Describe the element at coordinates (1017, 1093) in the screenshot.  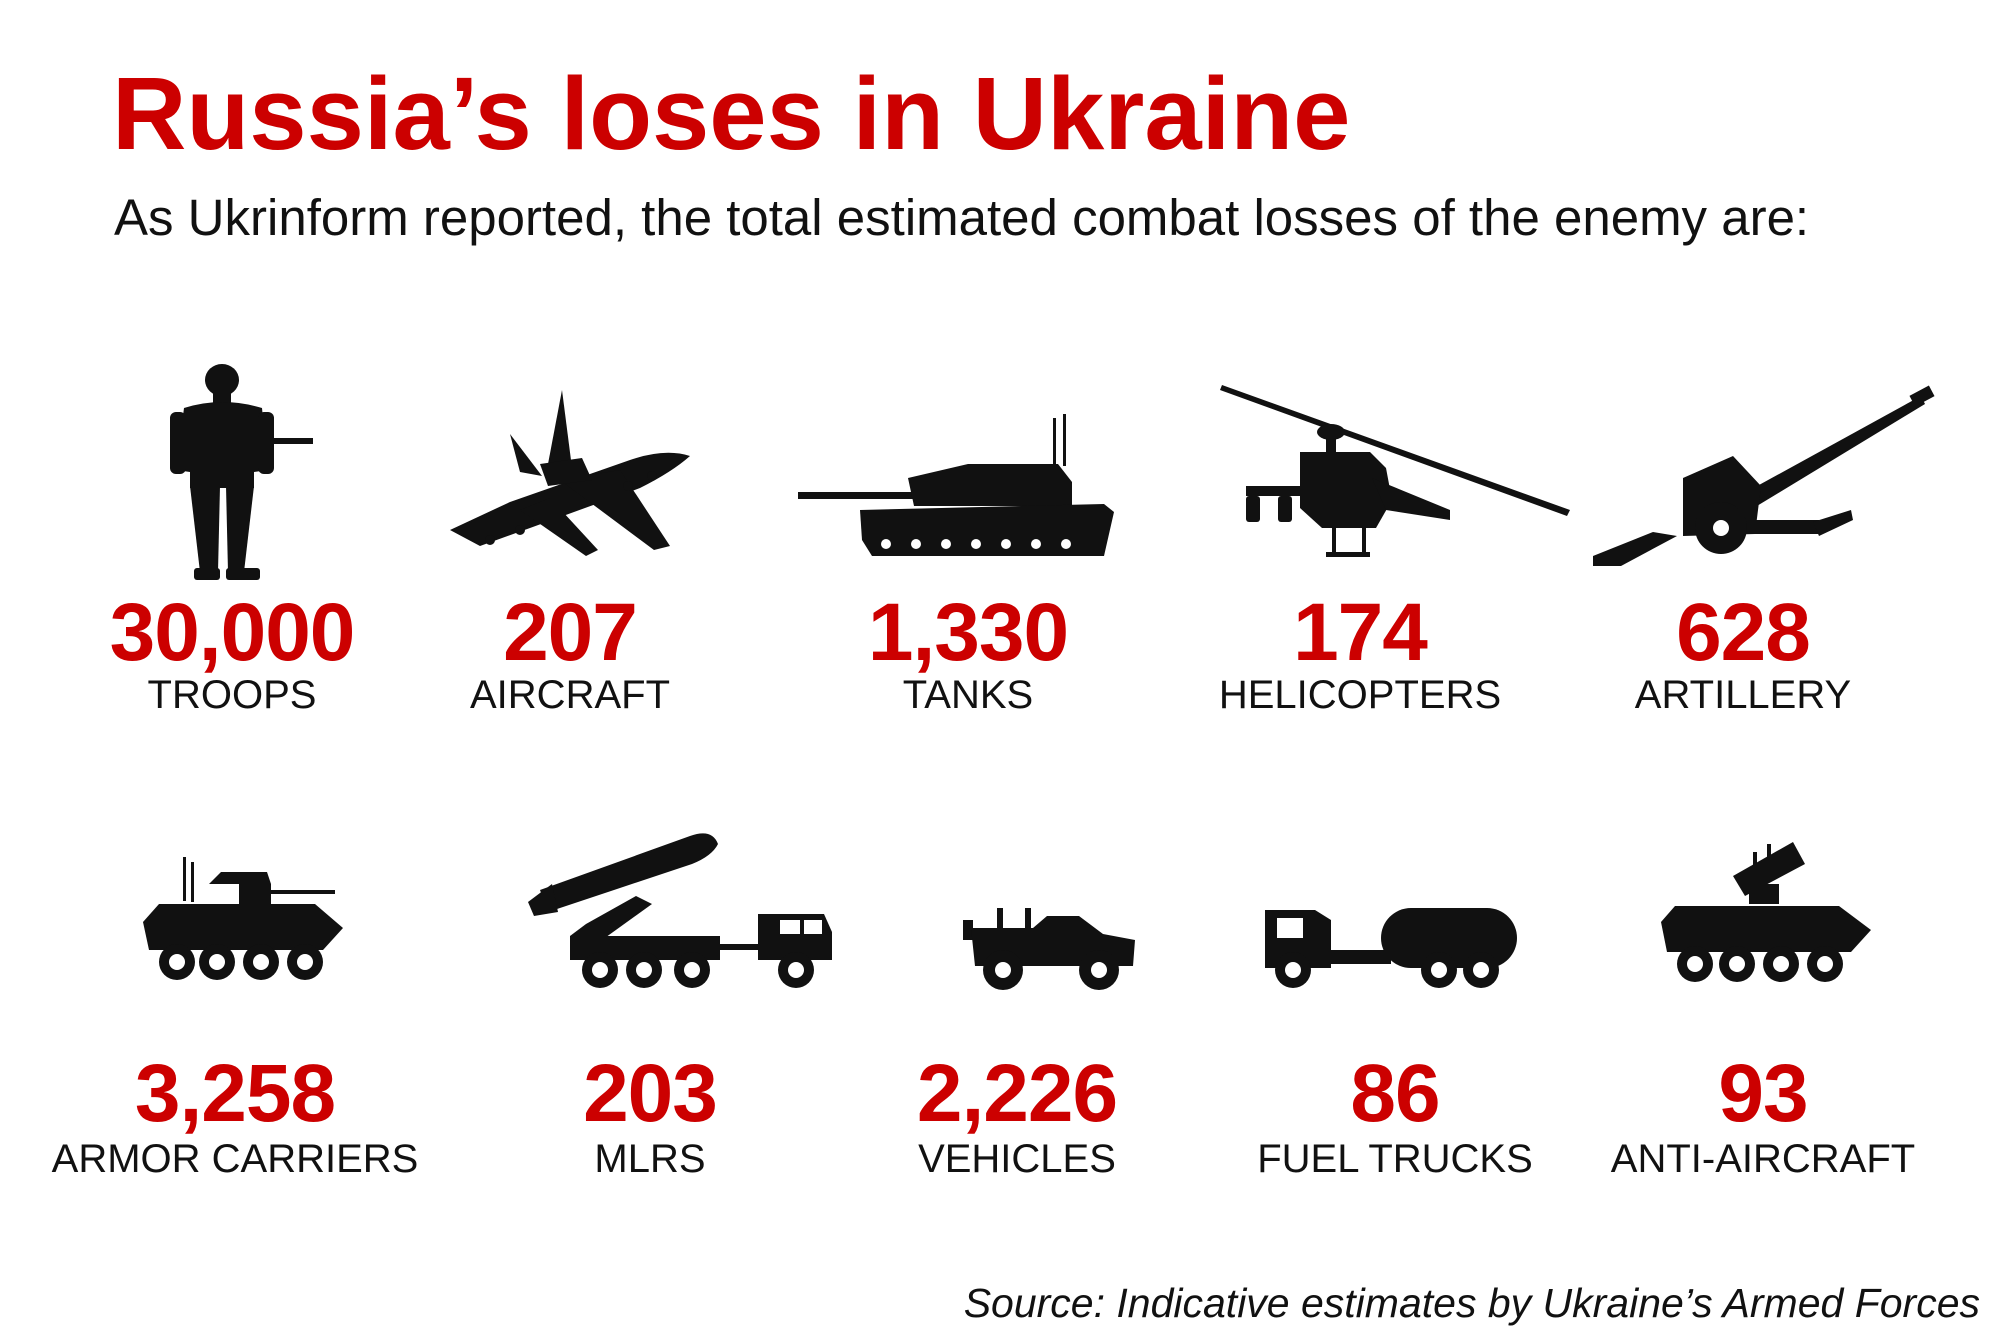
I see `stat-value: 2,226` at that location.